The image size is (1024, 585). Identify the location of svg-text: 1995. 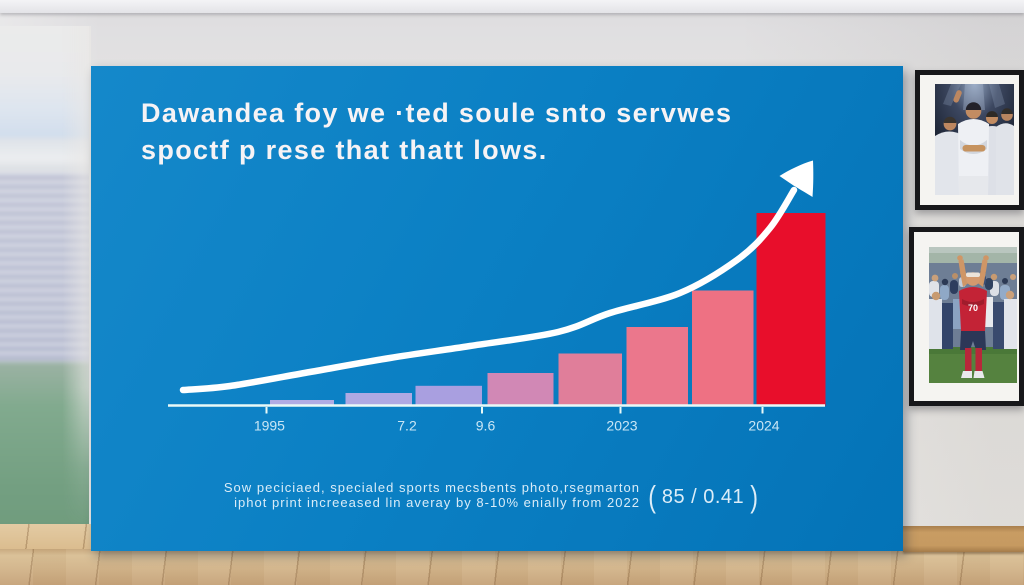
(269, 426).